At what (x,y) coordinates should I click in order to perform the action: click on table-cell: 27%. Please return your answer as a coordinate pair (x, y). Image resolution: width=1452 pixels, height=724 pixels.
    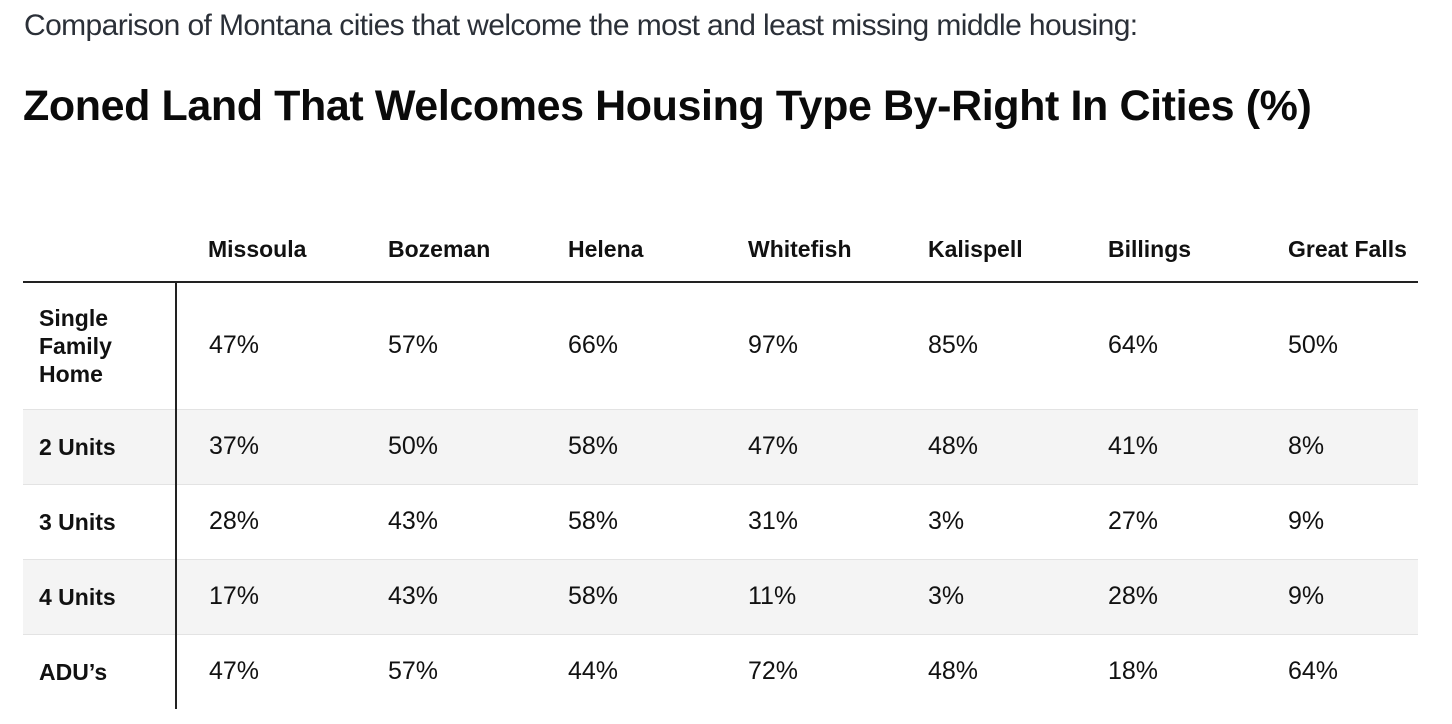
    Looking at the image, I should click on (1133, 521).